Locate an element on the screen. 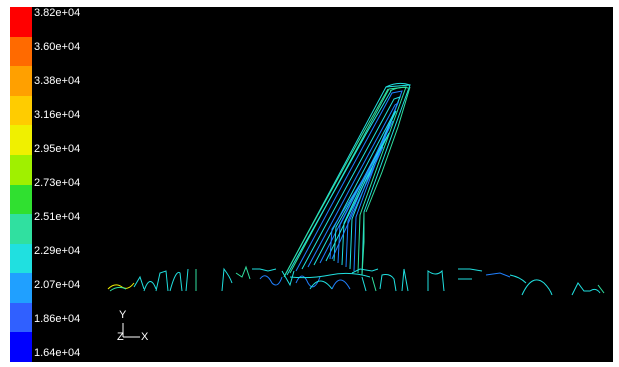 The image size is (619, 367). axis-x-label: X is located at coordinates (145, 337).